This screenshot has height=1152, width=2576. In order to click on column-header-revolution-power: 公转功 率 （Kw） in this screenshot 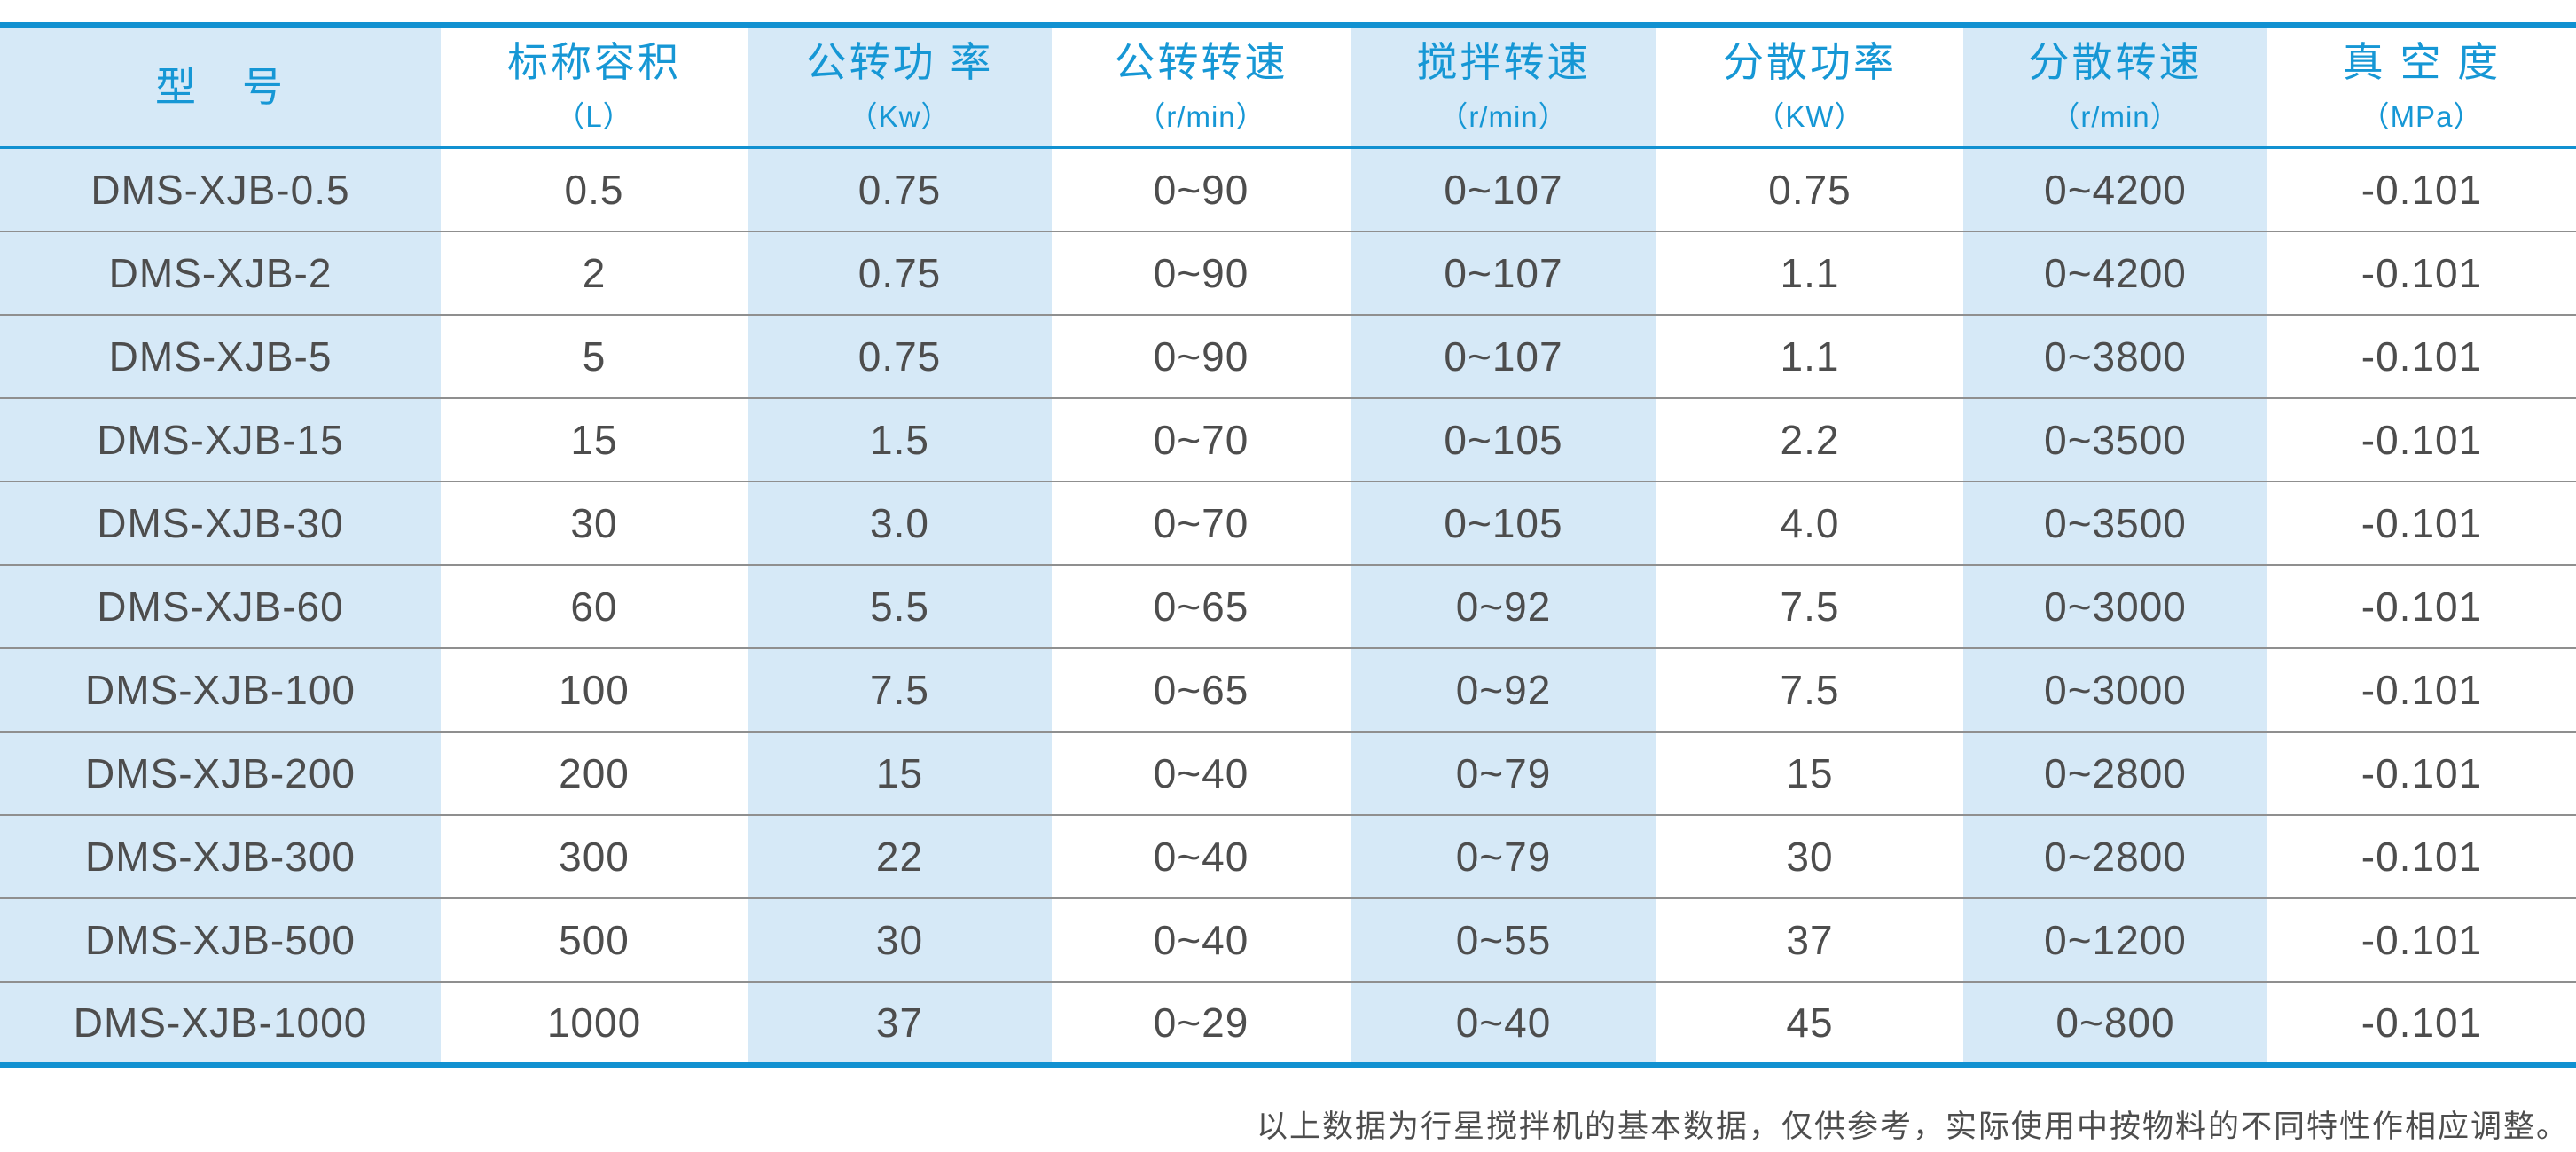, I will do `click(900, 87)`.